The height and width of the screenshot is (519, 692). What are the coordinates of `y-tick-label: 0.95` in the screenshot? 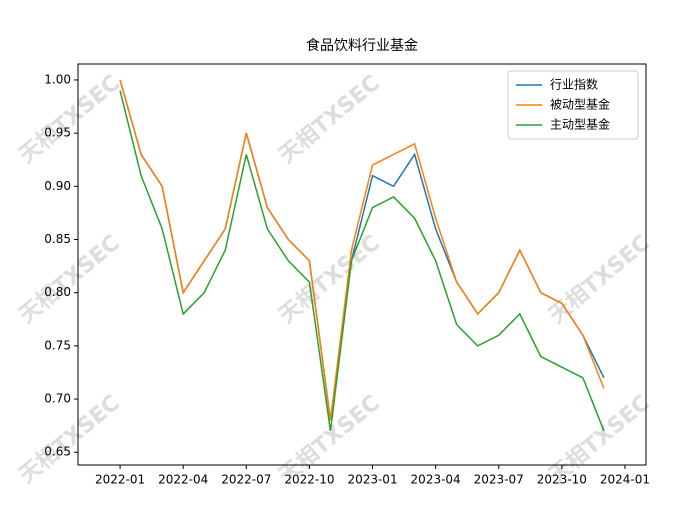 It's located at (57, 133).